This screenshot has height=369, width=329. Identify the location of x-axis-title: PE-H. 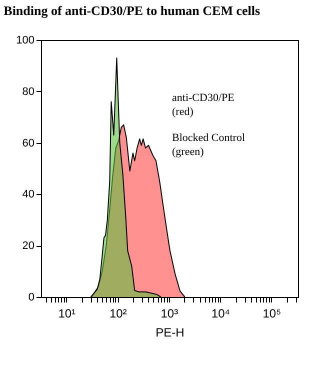
(170, 333).